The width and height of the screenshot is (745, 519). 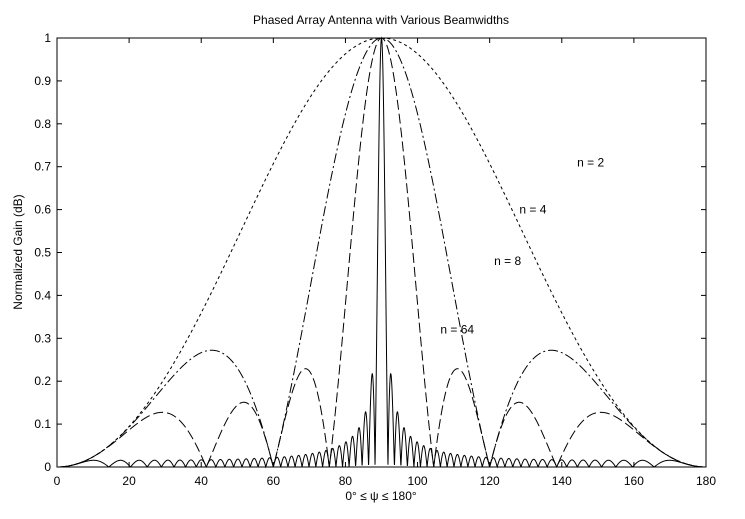 What do you see at coordinates (57, 481) in the screenshot?
I see `x-tick-label: 0` at bounding box center [57, 481].